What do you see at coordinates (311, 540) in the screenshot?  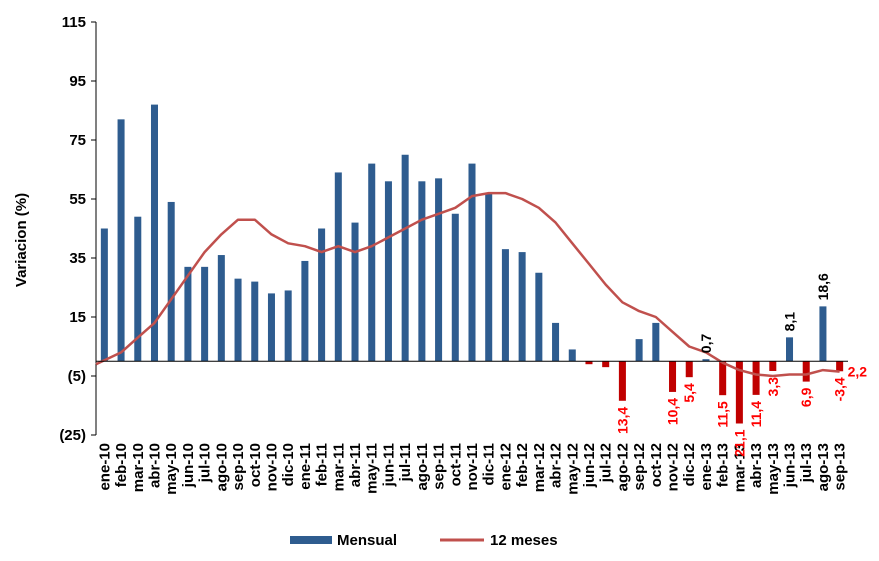 I see `legend-swatch-mensual` at bounding box center [311, 540].